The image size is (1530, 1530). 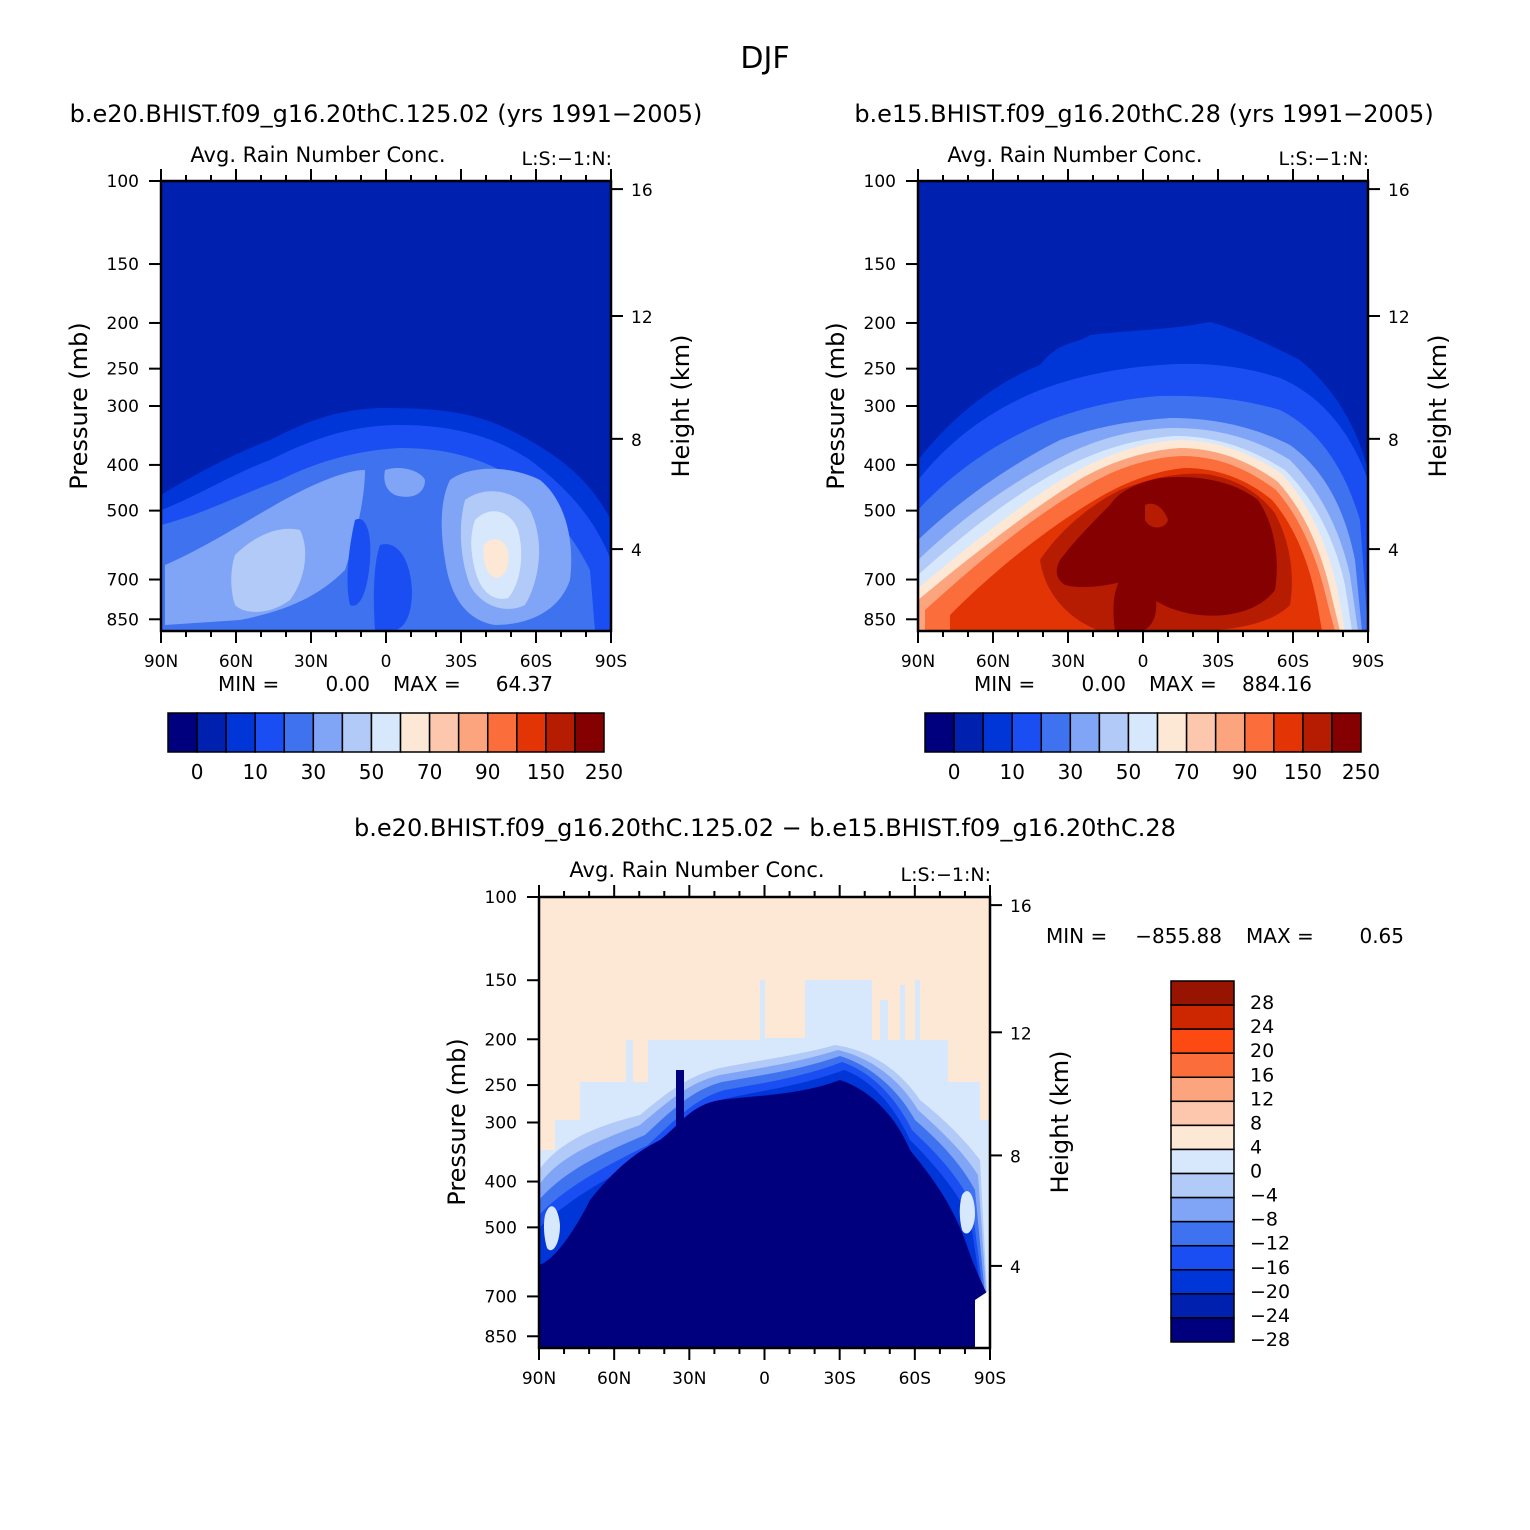 I want to click on panel-1-plot-title-right: L:S:−1:N:, so click(x=567, y=159).